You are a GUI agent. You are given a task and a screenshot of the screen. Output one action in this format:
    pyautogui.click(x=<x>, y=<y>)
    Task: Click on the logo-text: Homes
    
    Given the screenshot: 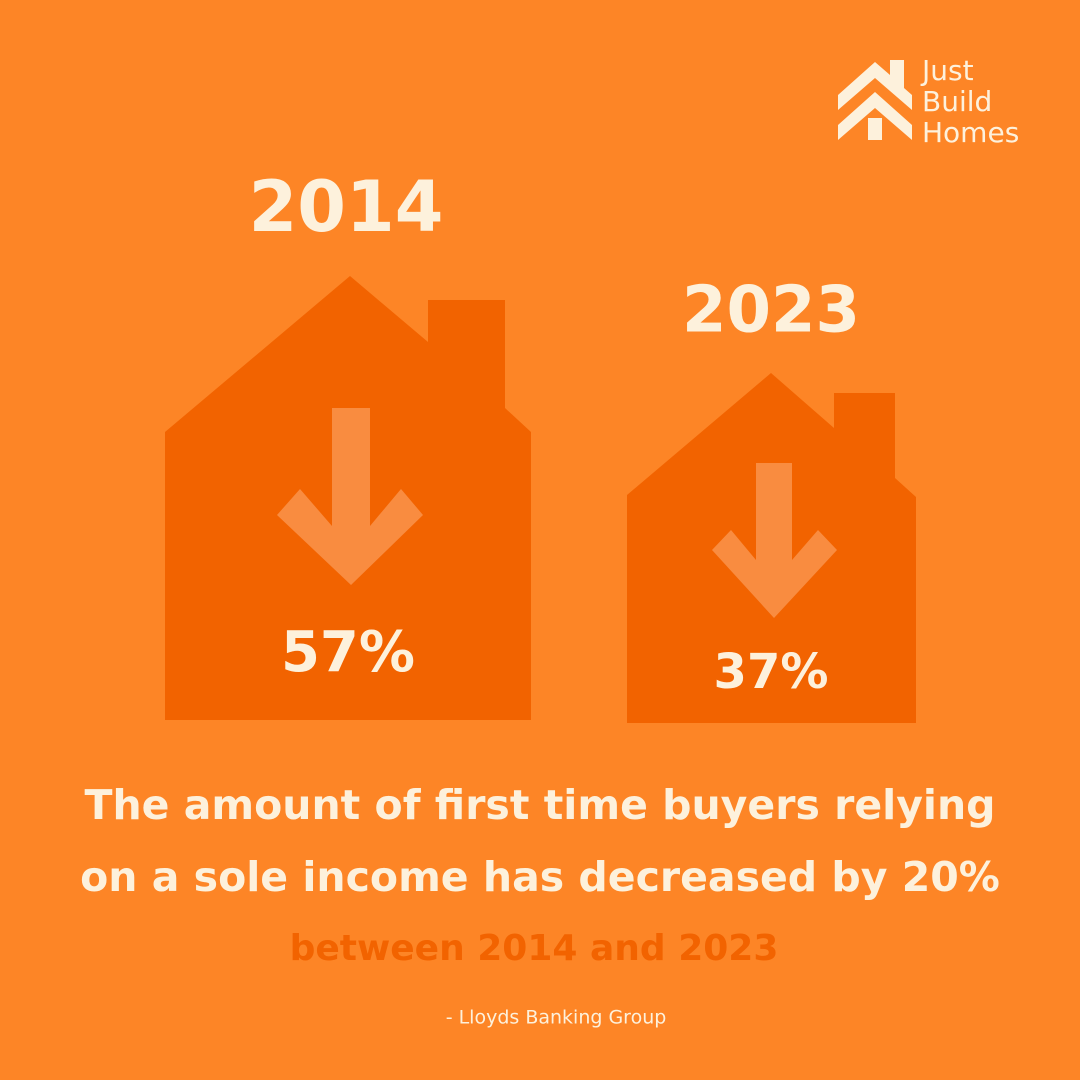 What is the action you would take?
    pyautogui.click(x=970, y=132)
    